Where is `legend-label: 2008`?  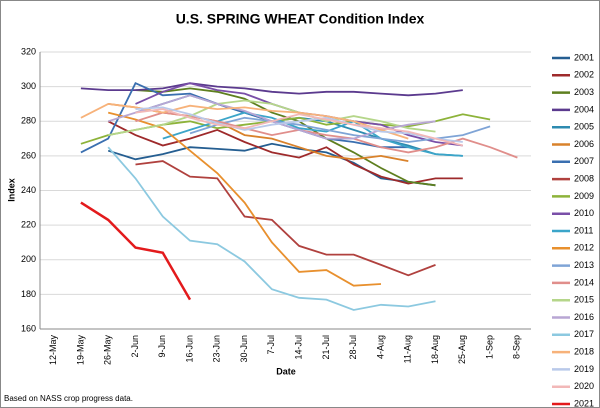
legend-label: 2008 is located at coordinates (584, 178).